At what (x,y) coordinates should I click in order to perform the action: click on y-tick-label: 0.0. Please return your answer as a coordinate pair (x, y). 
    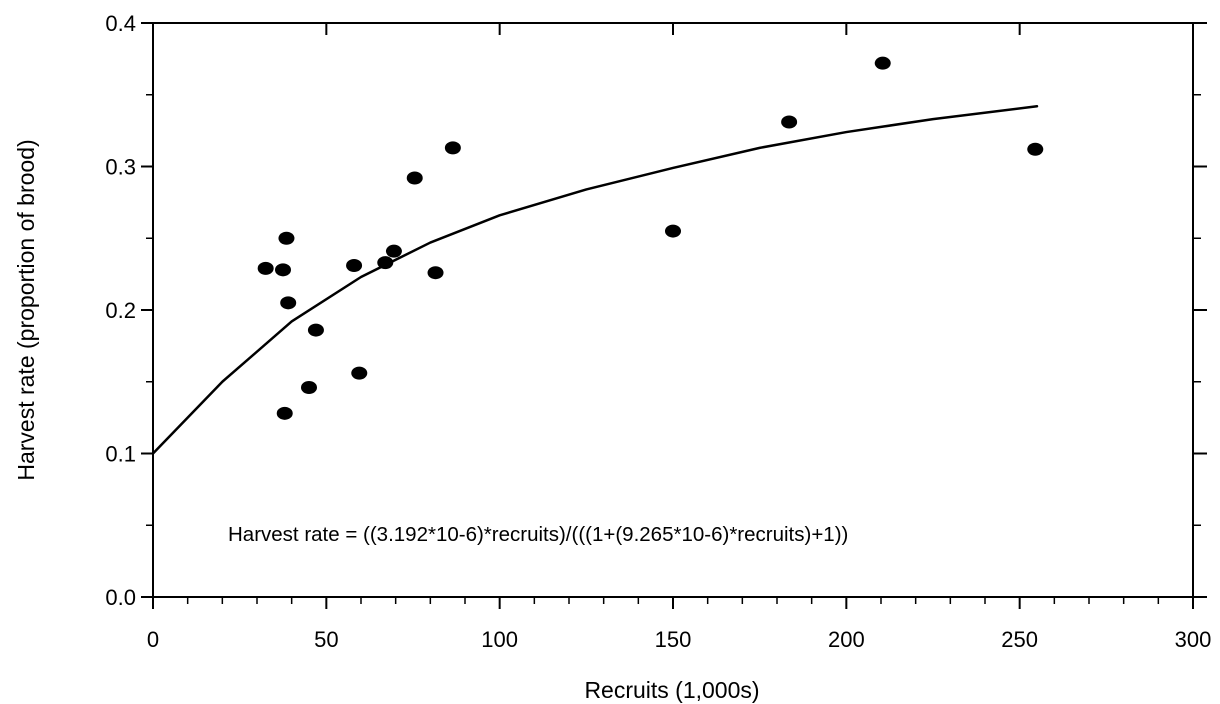
    Looking at the image, I should click on (120, 597).